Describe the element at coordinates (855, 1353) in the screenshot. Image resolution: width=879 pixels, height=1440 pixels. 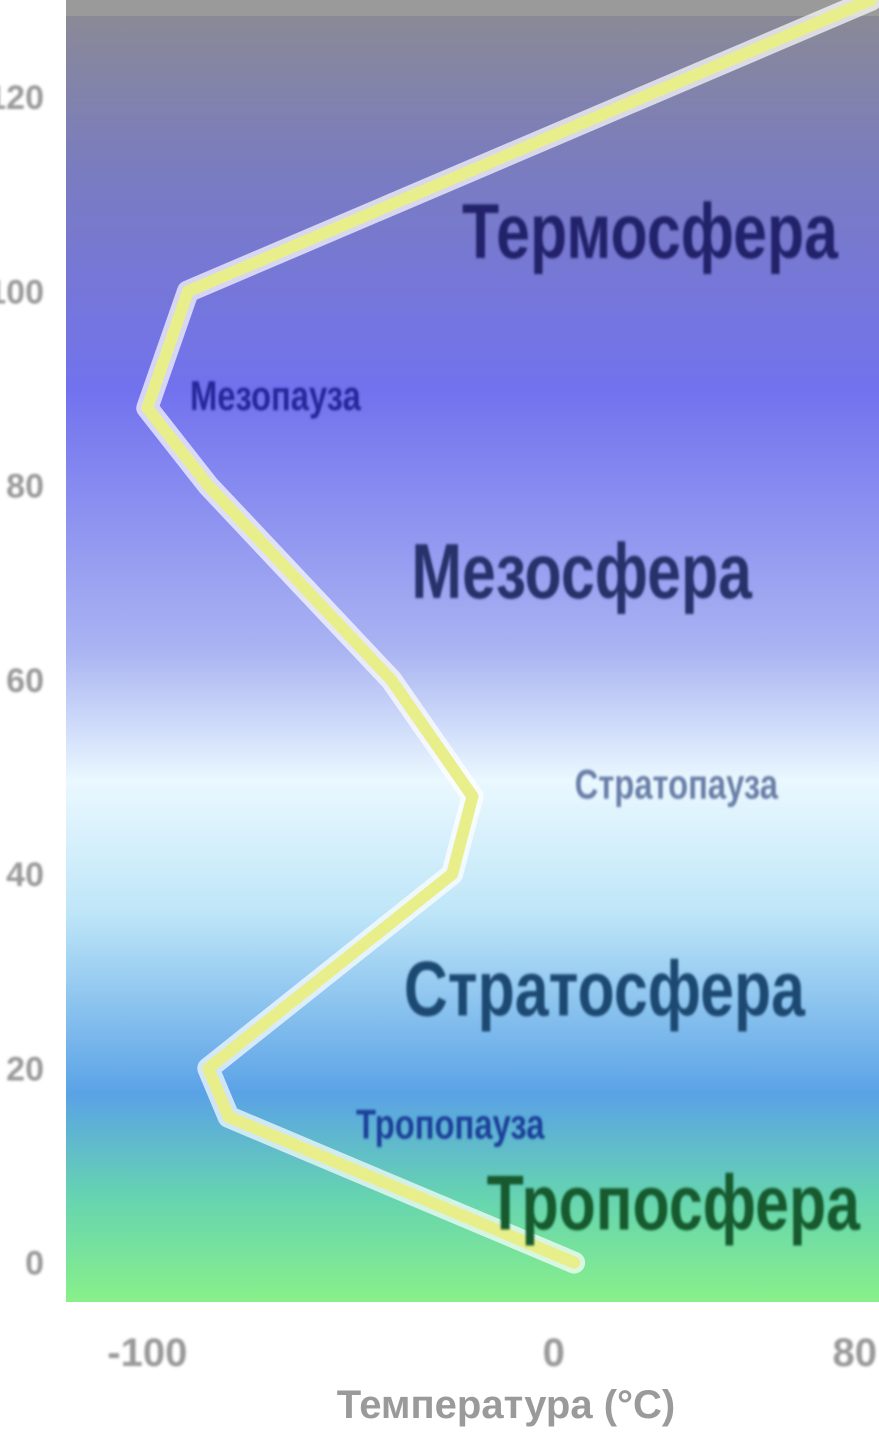
I see `x-tick-label: 80` at that location.